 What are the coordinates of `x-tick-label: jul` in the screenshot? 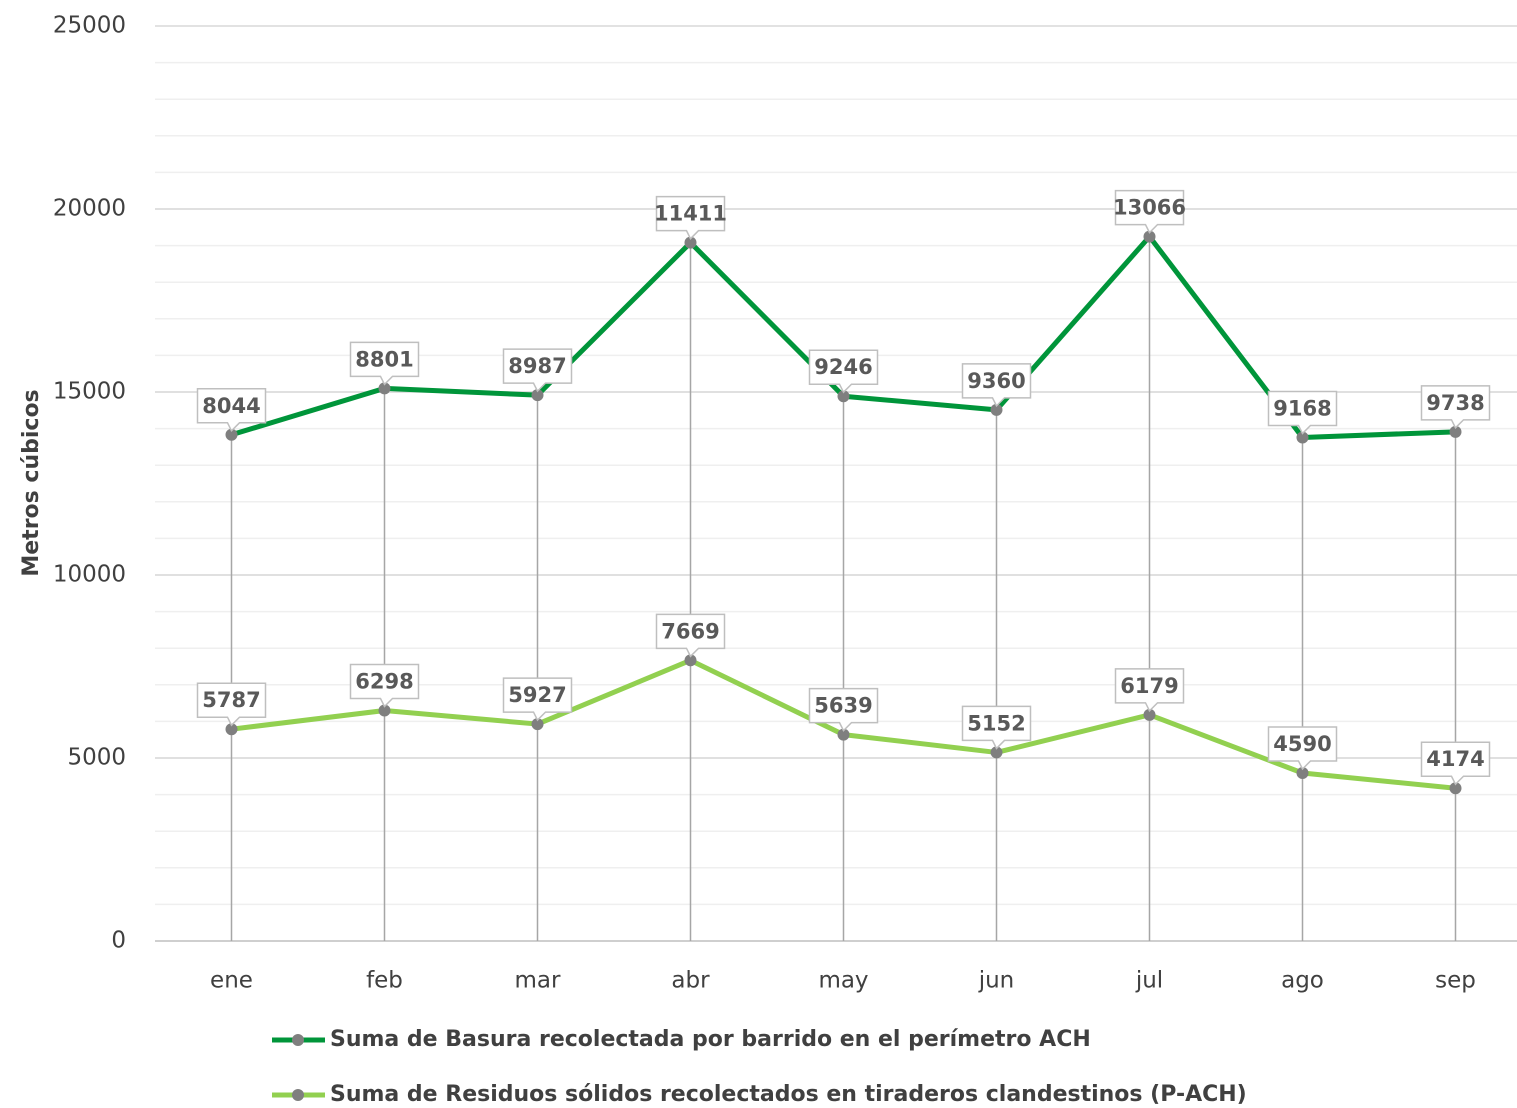 It's located at (1149, 981).